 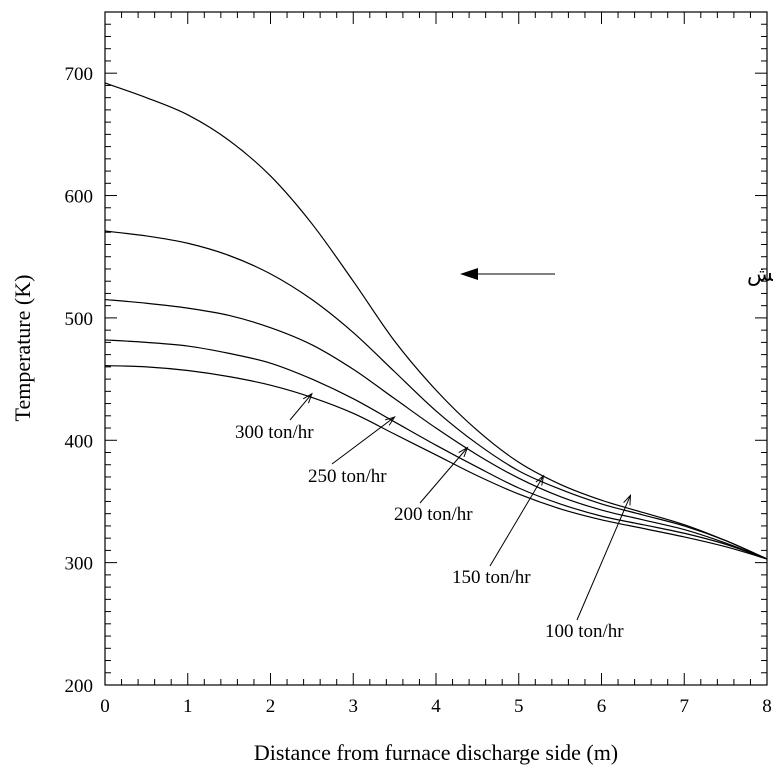 What do you see at coordinates (271, 706) in the screenshot?
I see `x-tick-label: 2` at bounding box center [271, 706].